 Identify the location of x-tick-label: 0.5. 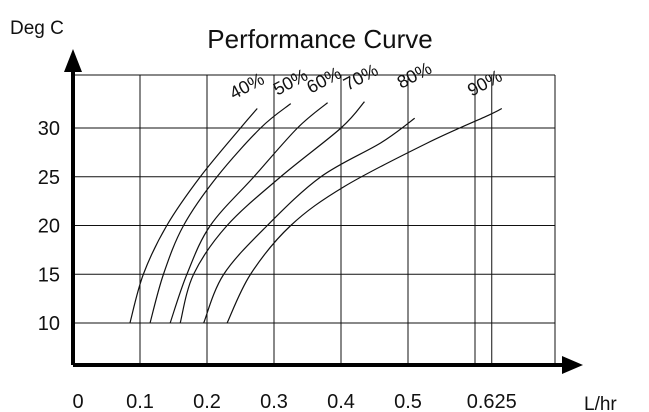
(408, 401).